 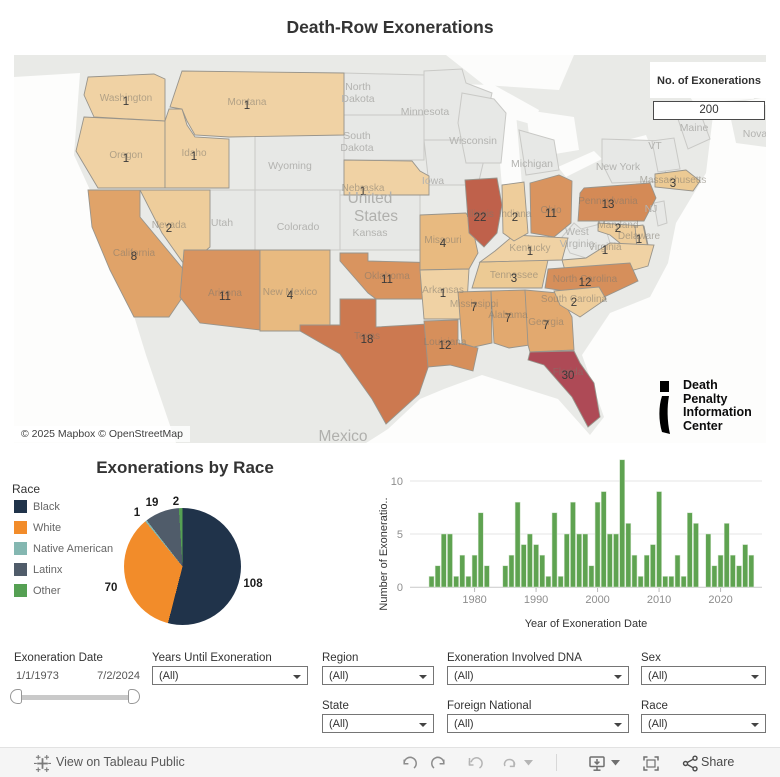 I want to click on bar-1978, so click(x=462, y=571).